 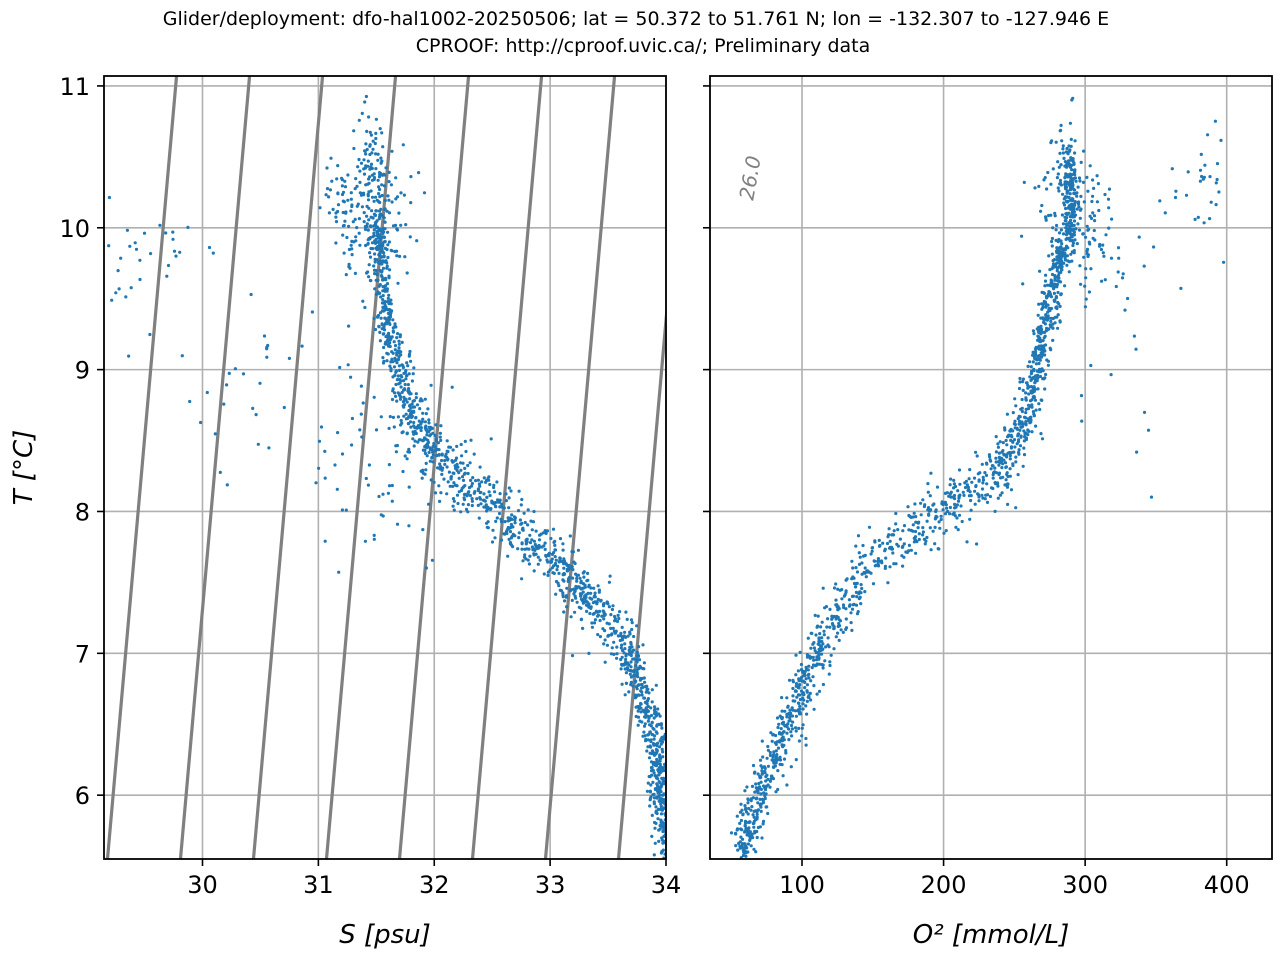 What do you see at coordinates (991, 935) in the screenshot?
I see `o2-x-axis-label: O² [mmol/L]` at bounding box center [991, 935].